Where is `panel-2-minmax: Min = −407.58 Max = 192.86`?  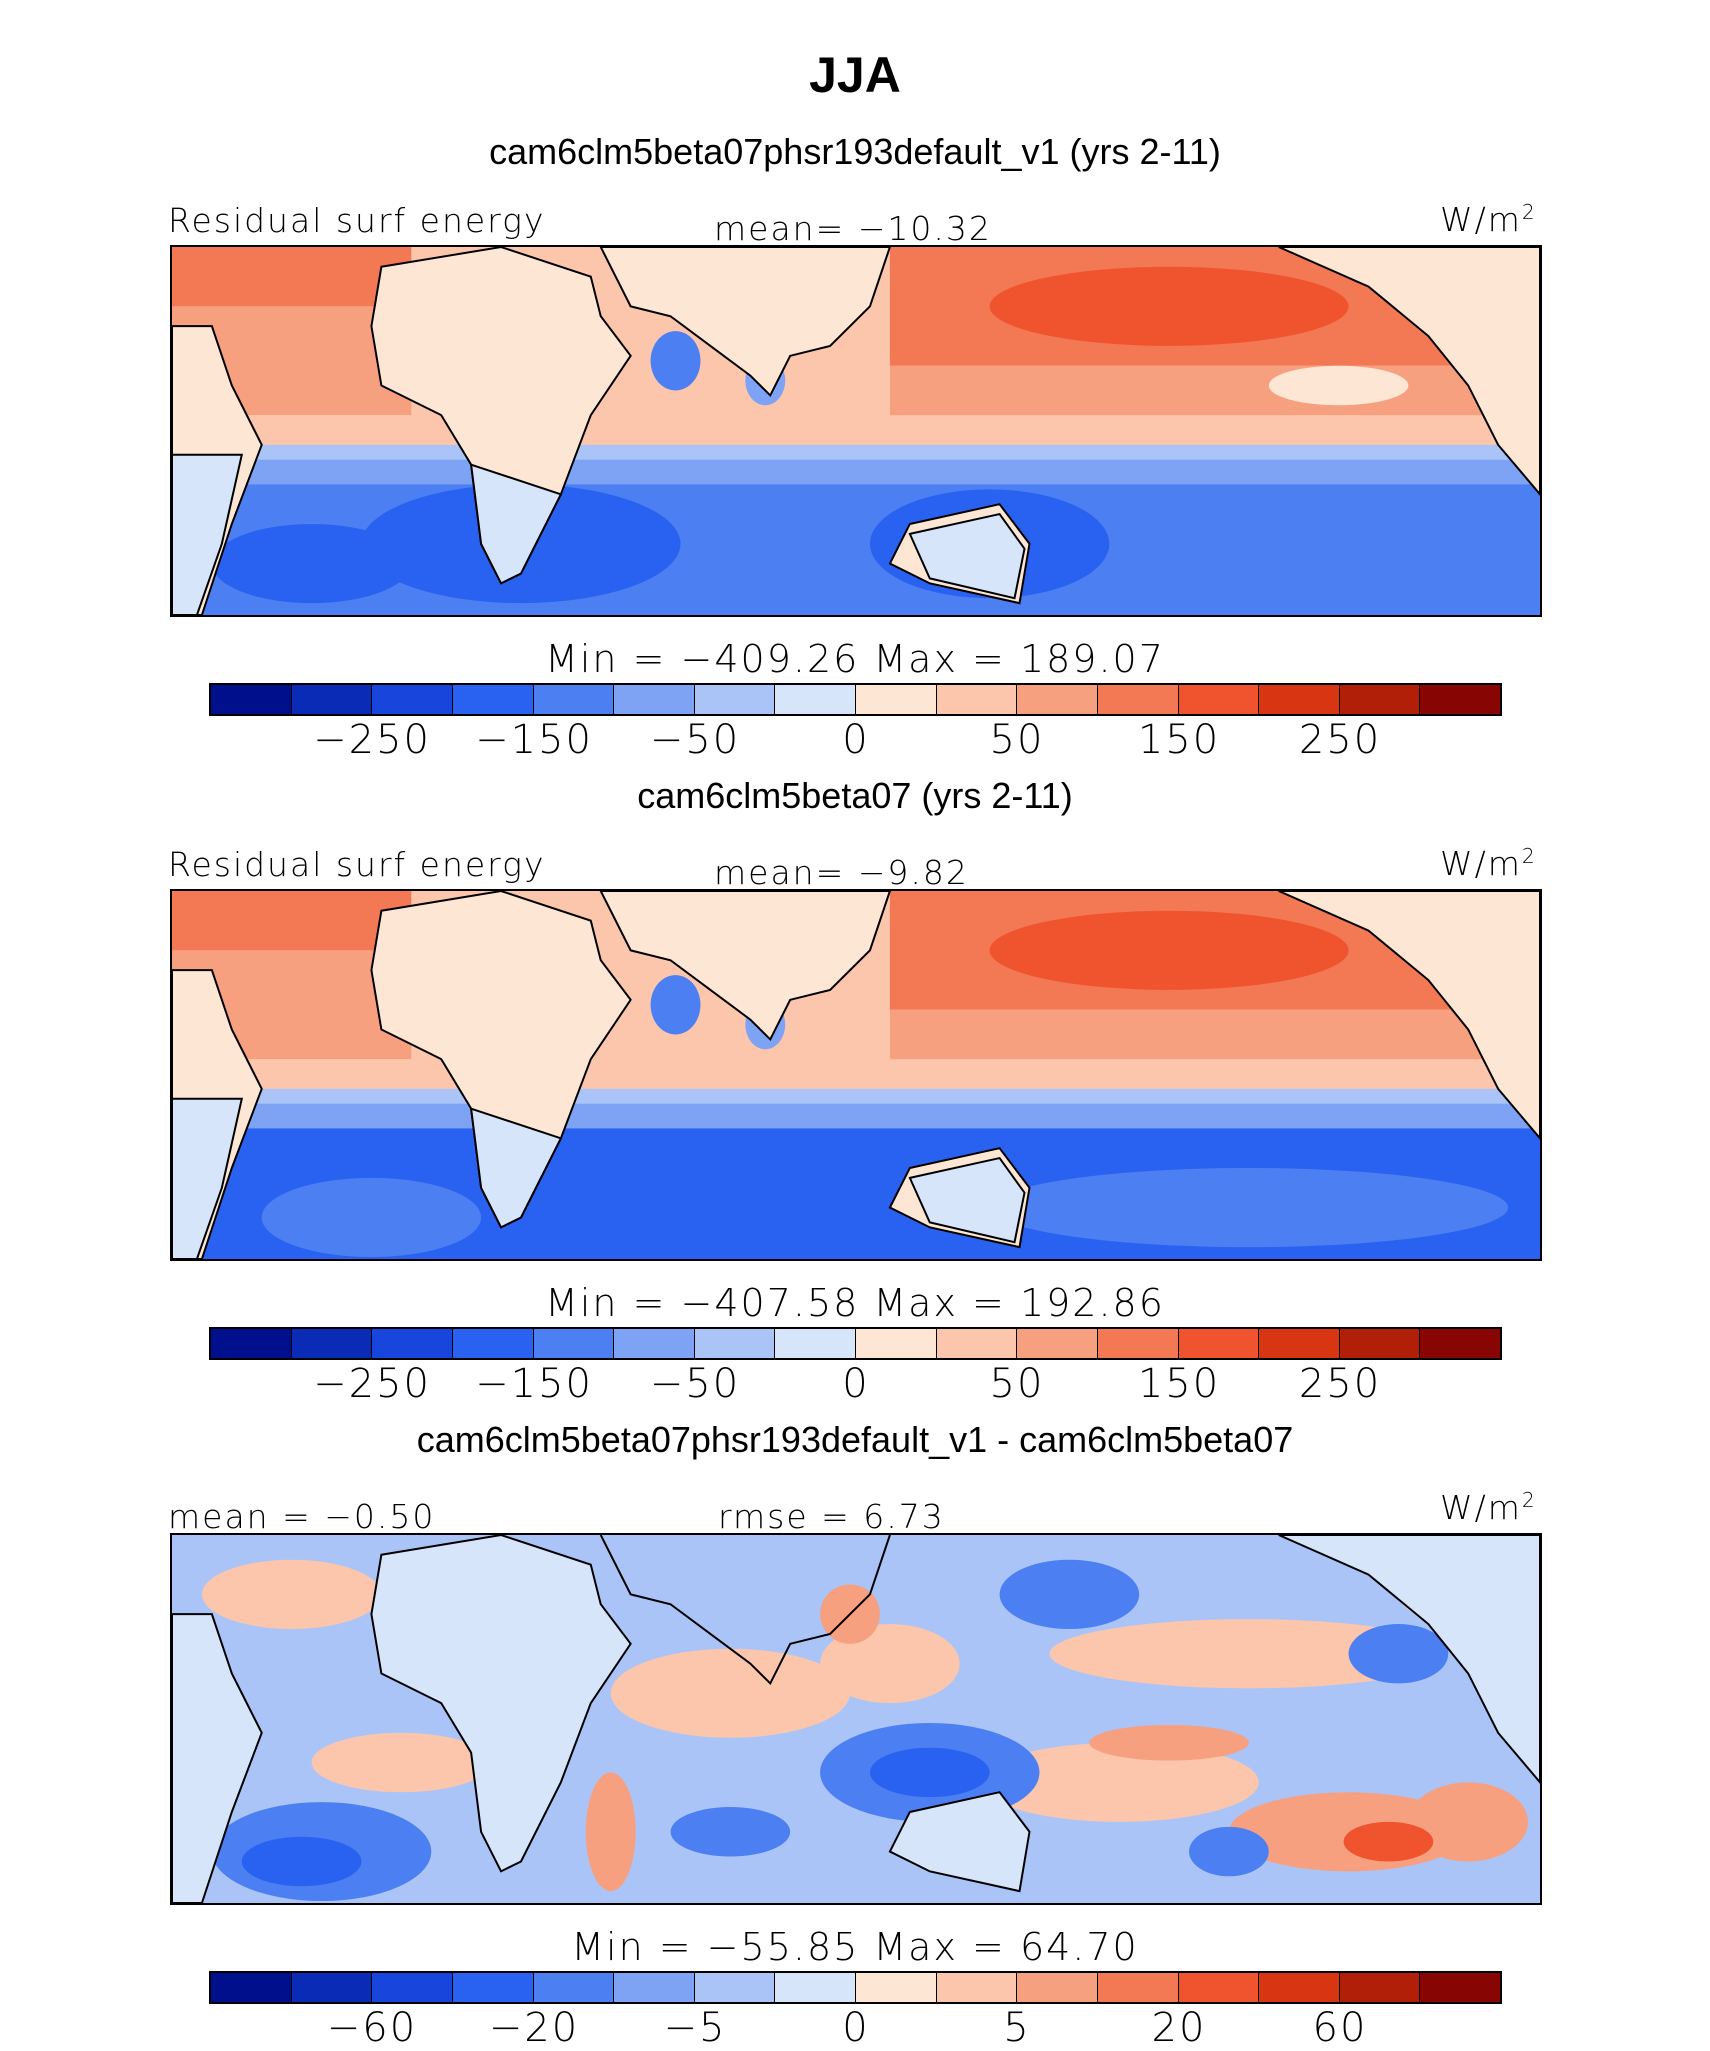
panel-2-minmax: Min = −407.58 Max = 192.86 is located at coordinates (855, 1303).